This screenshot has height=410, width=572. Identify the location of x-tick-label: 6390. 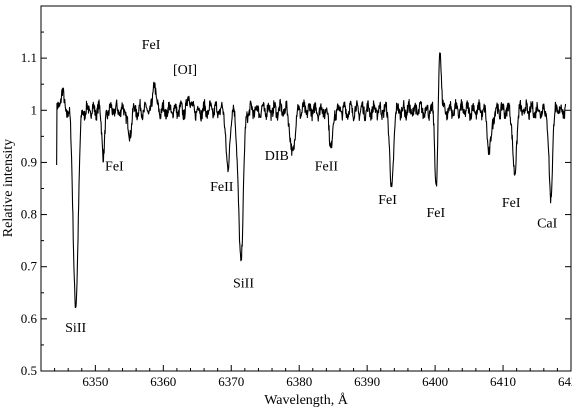
(367, 381).